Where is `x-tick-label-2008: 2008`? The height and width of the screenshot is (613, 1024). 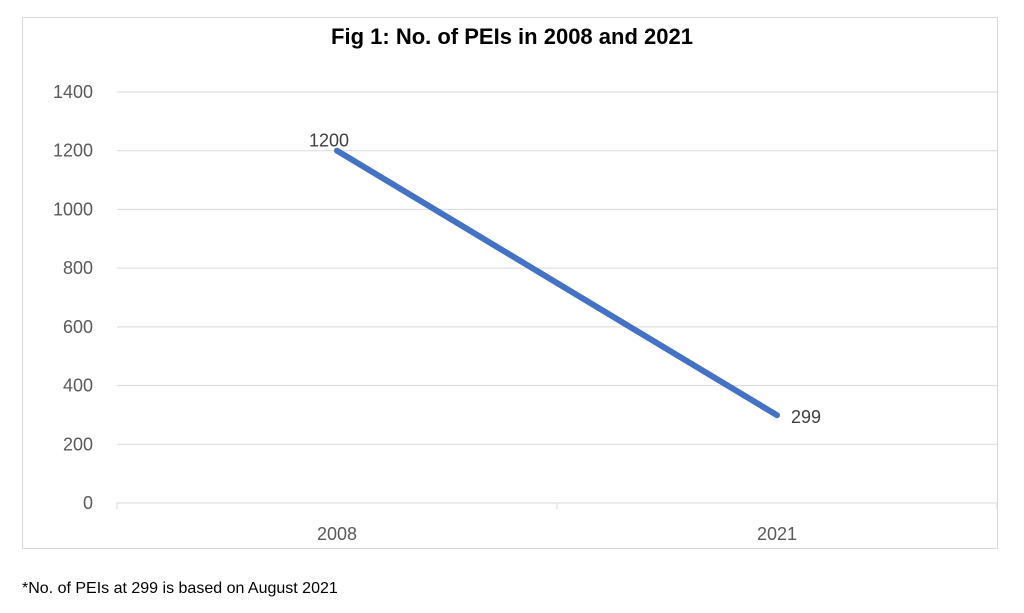 x-tick-label-2008: 2008 is located at coordinates (337, 534).